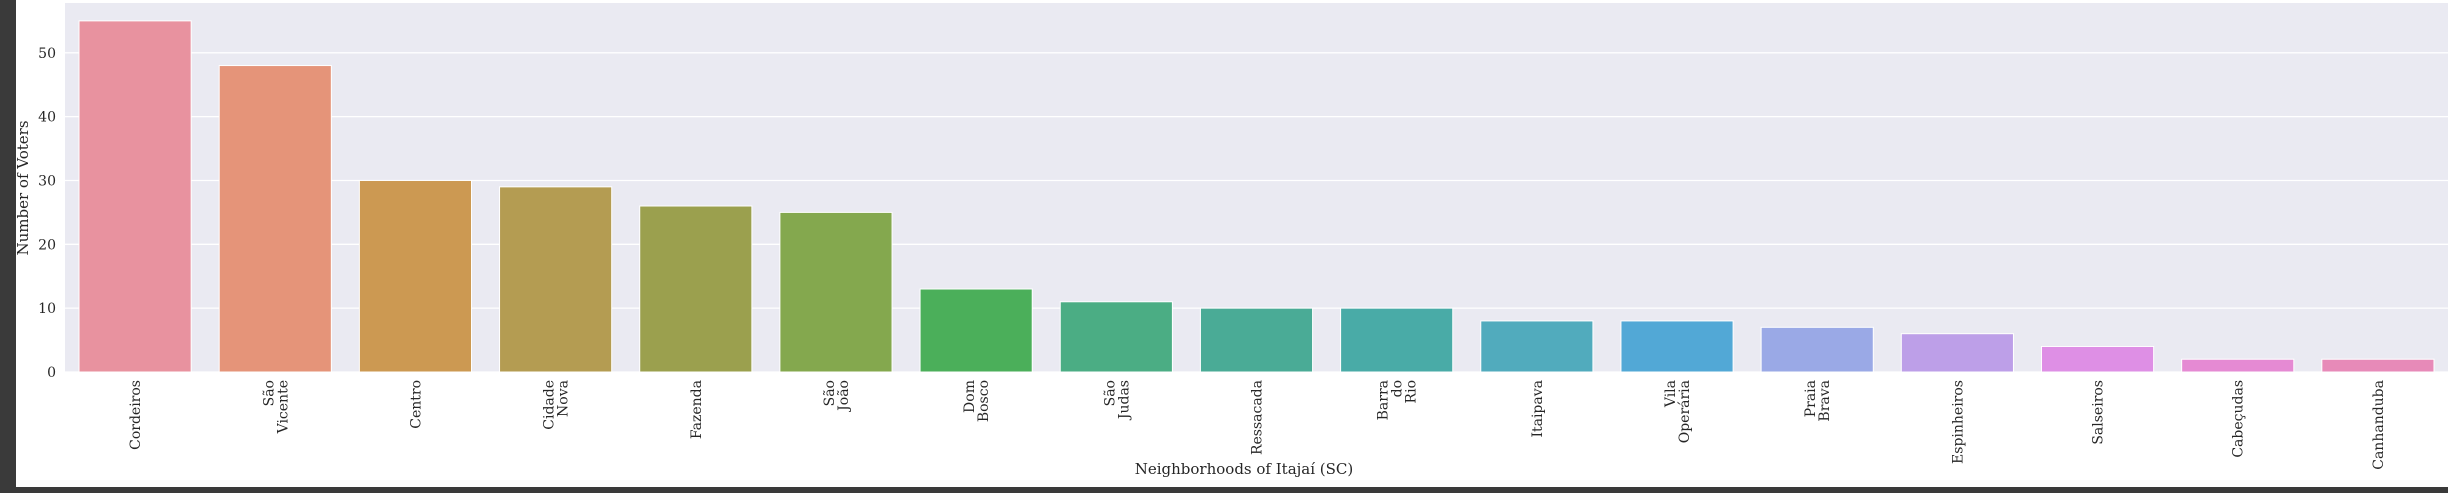  Describe the element at coordinates (47, 213) in the screenshot. I see `y-axis-ticks: 0 10 20 30 40 50` at that location.